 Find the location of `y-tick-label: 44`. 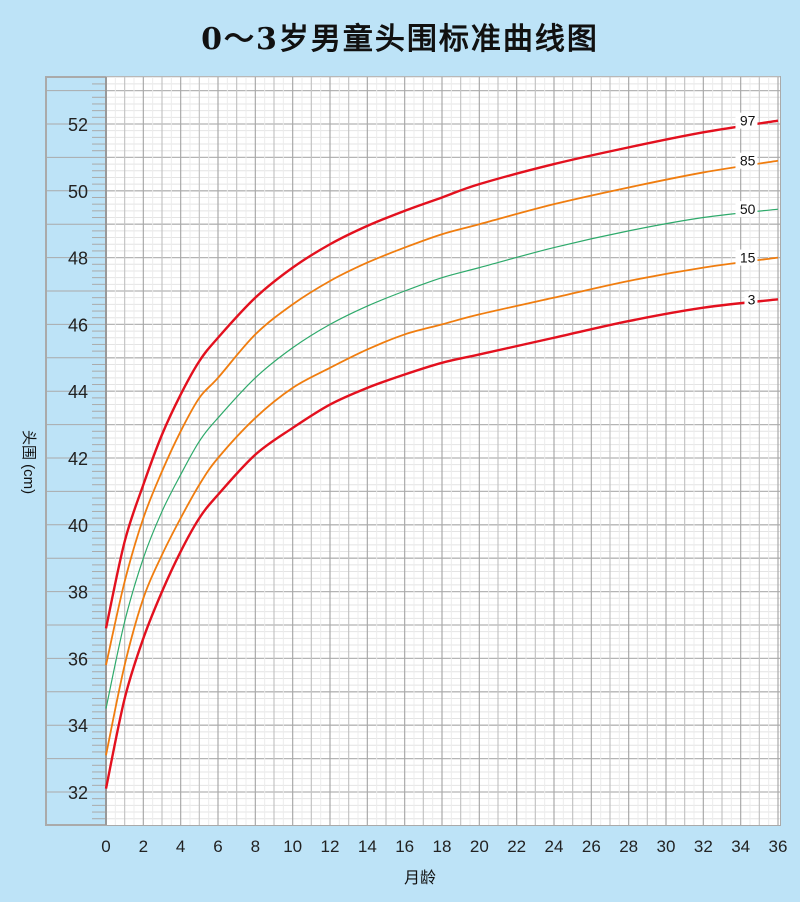

y-tick-label: 44 is located at coordinates (78, 392).